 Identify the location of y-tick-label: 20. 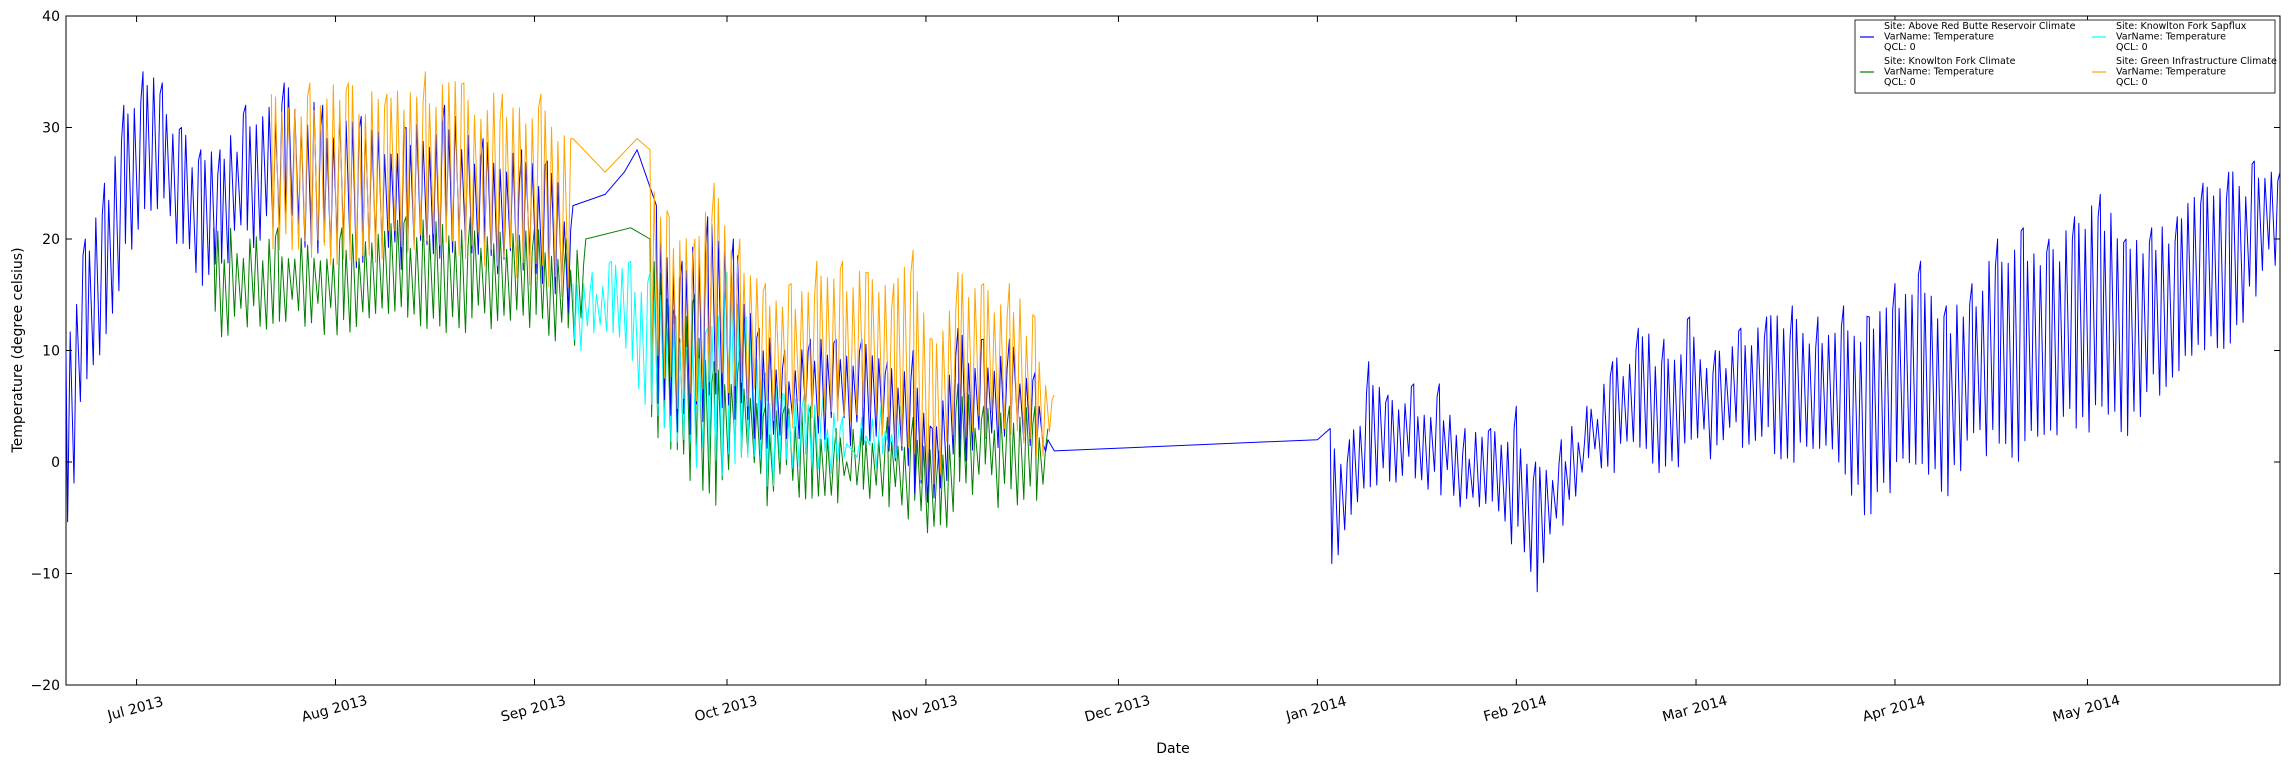
(51, 240).